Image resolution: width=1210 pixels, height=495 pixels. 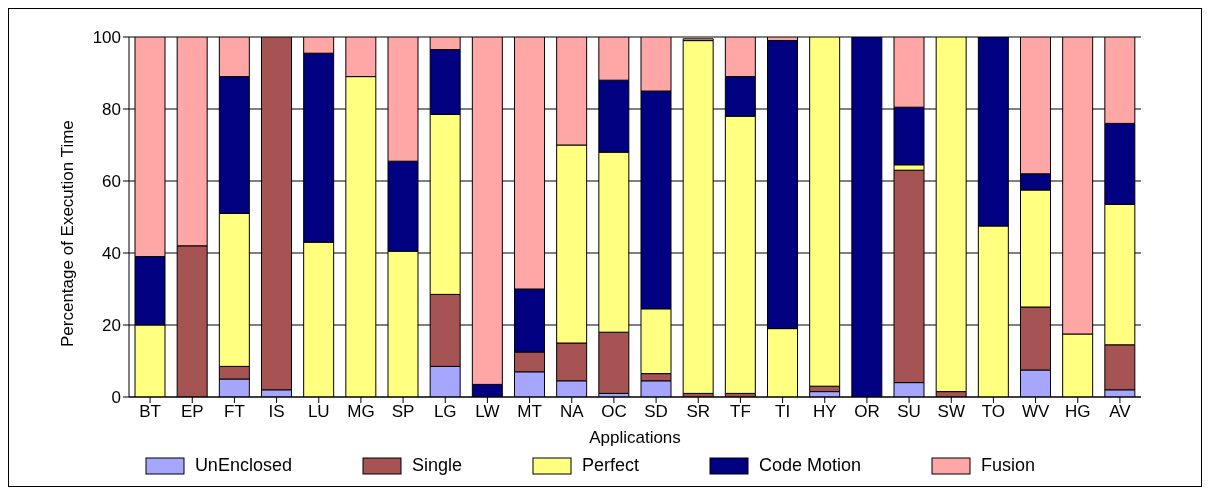 I want to click on x-axis-title: Applications, so click(x=635, y=437).